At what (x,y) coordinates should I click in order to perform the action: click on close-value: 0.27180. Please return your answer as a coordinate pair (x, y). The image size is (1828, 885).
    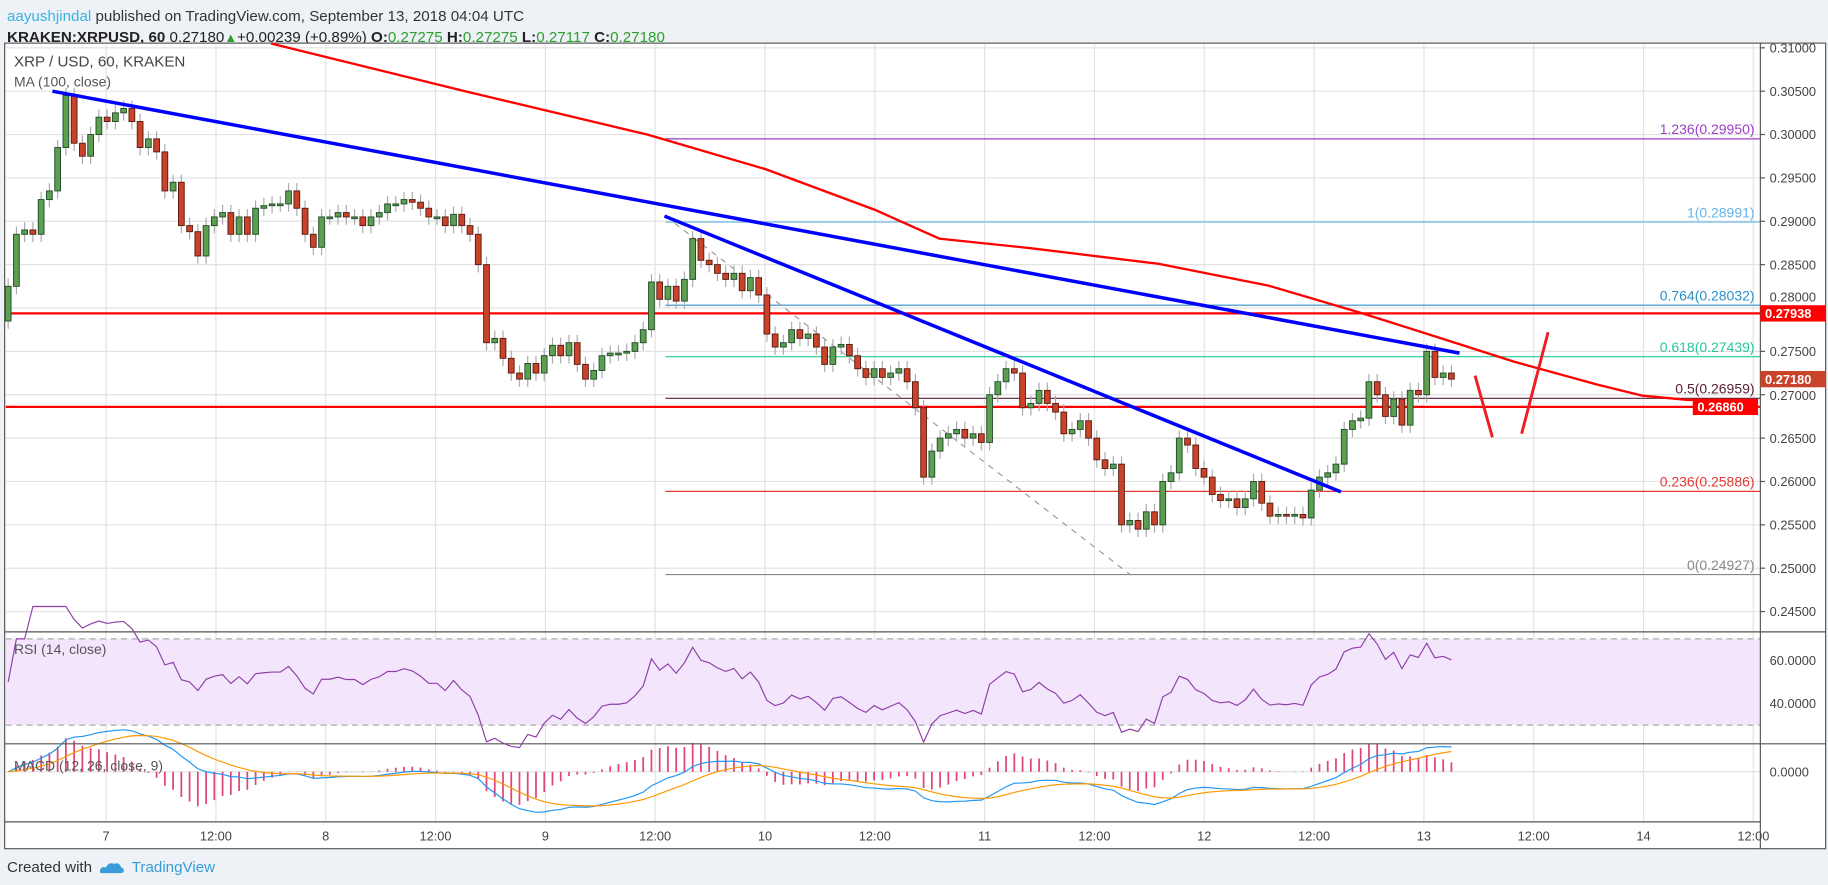
    Looking at the image, I should click on (637, 36).